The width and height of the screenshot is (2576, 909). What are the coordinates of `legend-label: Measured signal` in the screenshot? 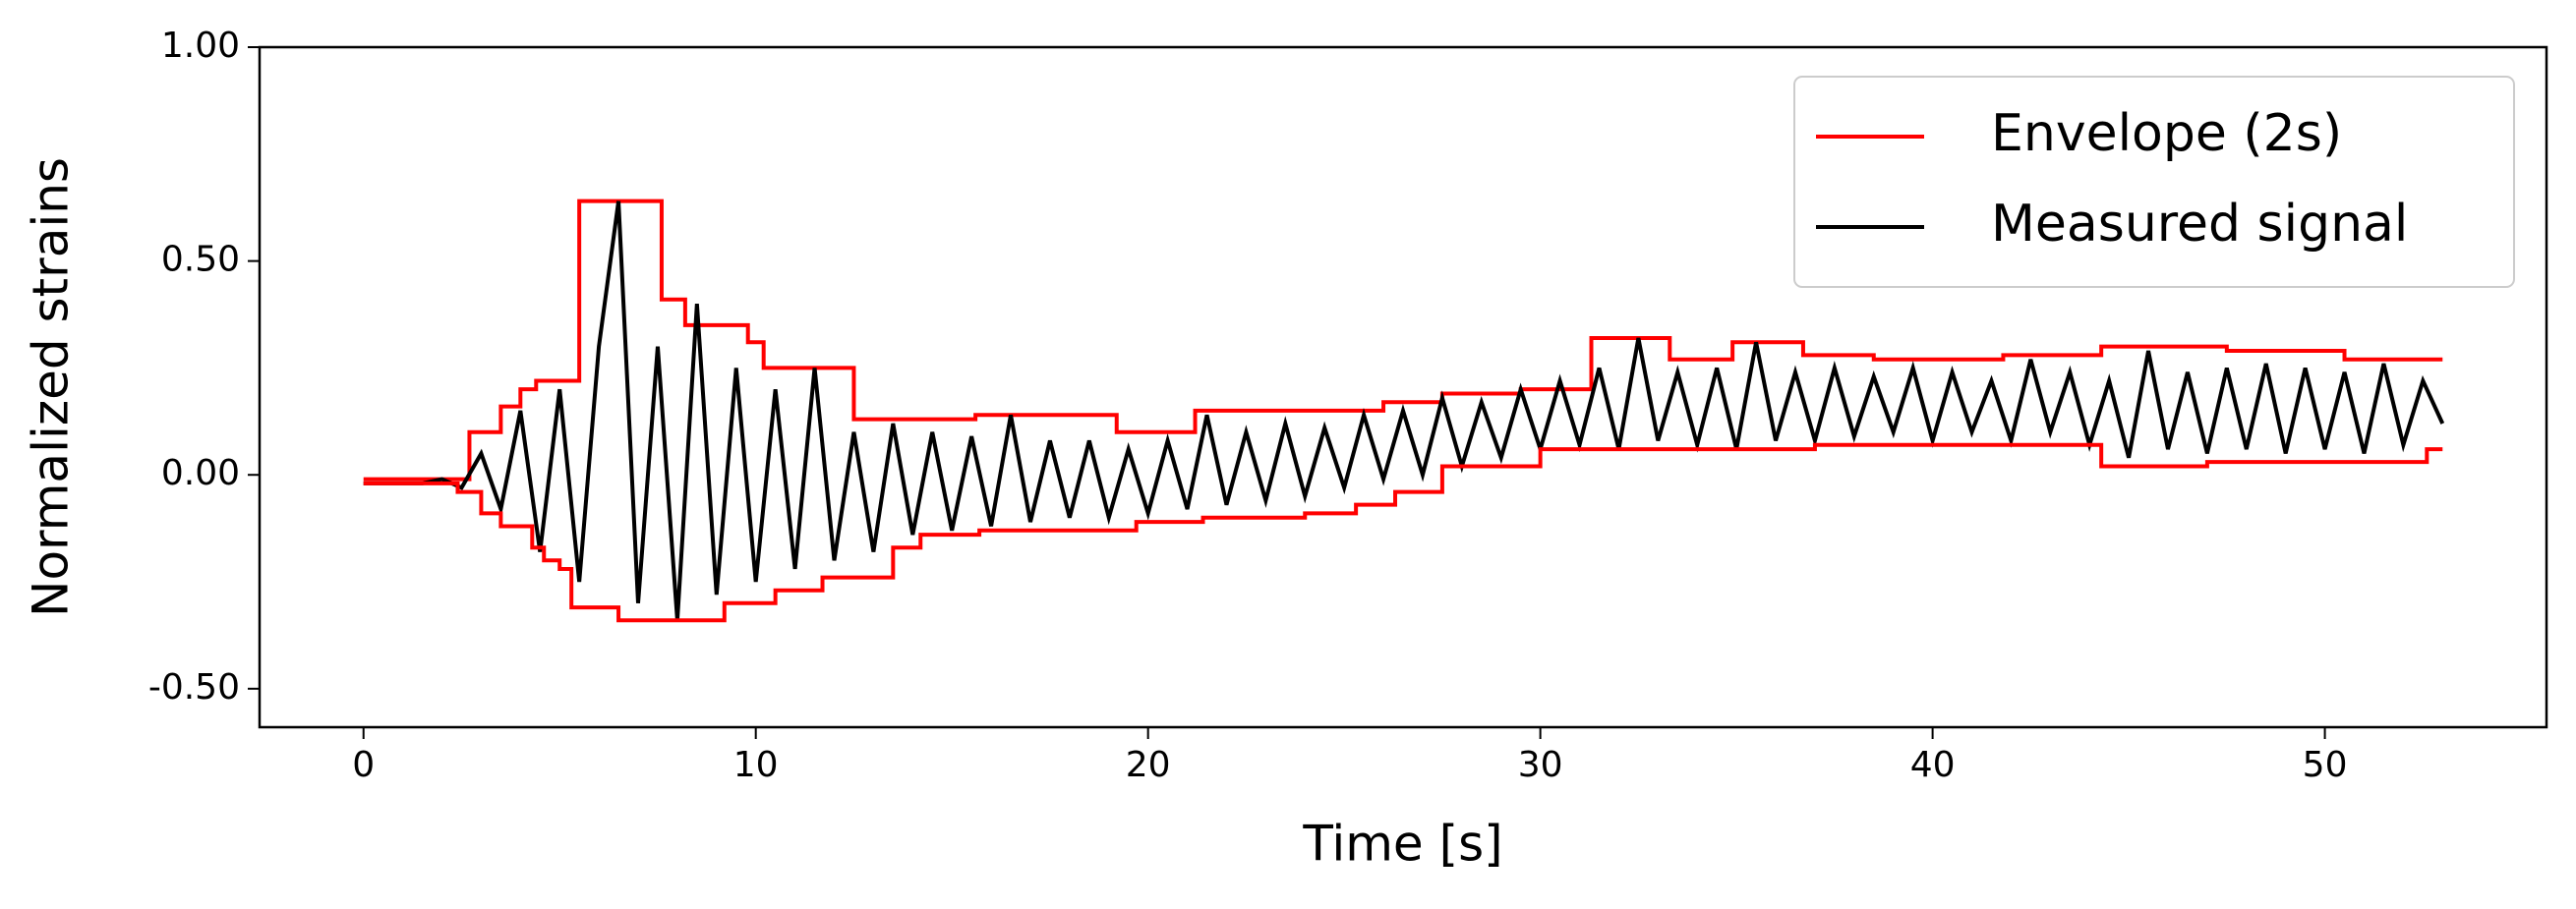 It's located at (2199, 224).